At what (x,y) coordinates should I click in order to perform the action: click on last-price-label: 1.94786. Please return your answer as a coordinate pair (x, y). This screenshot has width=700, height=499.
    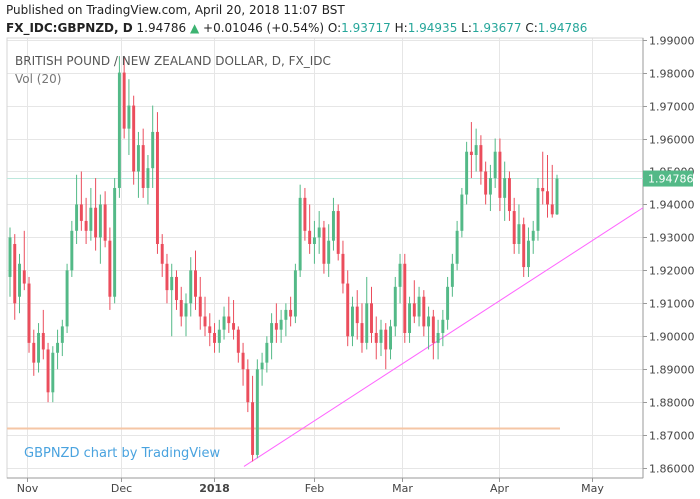
    Looking at the image, I should click on (671, 179).